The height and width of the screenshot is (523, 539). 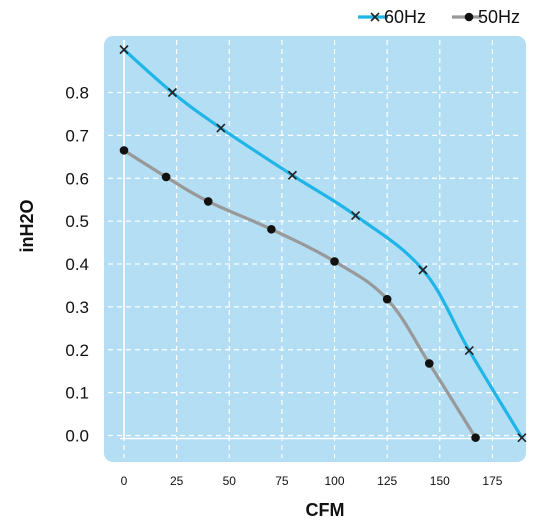 What do you see at coordinates (439, 17) in the screenshot?
I see `legend: 60Hz 50Hz` at bounding box center [439, 17].